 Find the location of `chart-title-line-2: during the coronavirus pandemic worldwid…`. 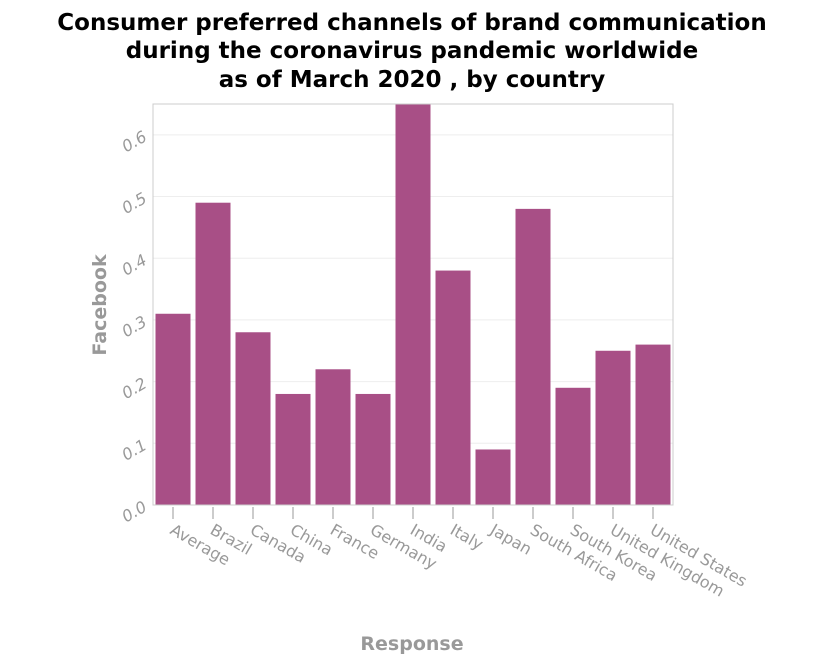

chart-title-line-2: during the coronavirus pandemic worldwid… is located at coordinates (412, 51).